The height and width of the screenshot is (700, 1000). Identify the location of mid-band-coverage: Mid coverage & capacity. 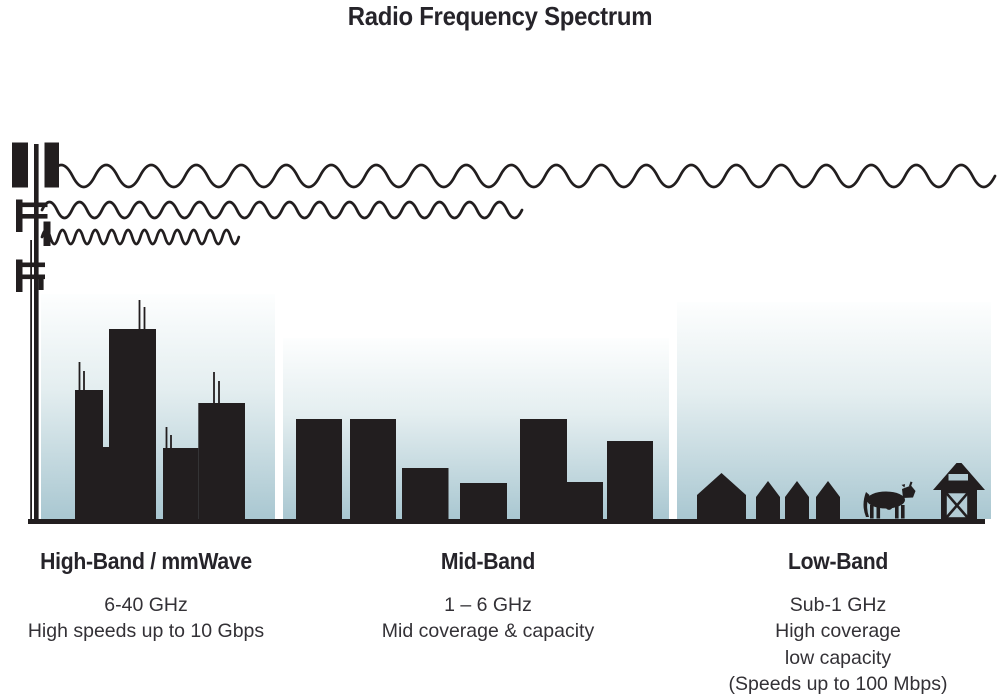
(488, 631).